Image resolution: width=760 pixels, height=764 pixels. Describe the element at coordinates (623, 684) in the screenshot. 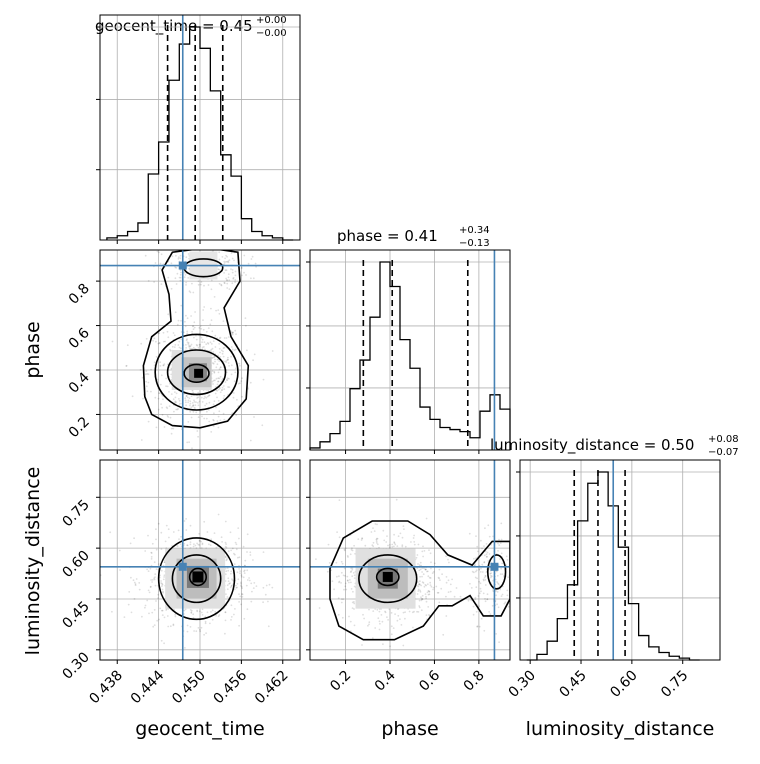

I see `xtick-label: 0.60` at that location.